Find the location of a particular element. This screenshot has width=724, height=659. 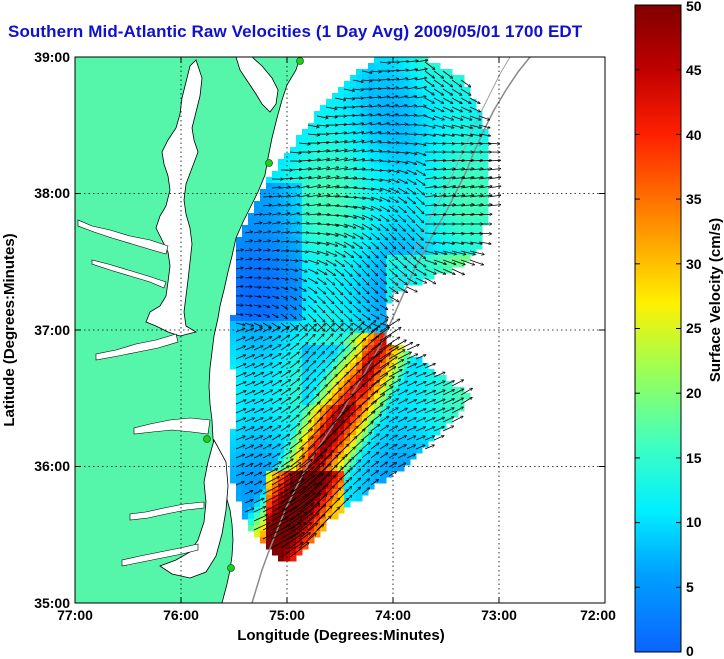

colorbar-tick-label: 0 is located at coordinates (690, 651).